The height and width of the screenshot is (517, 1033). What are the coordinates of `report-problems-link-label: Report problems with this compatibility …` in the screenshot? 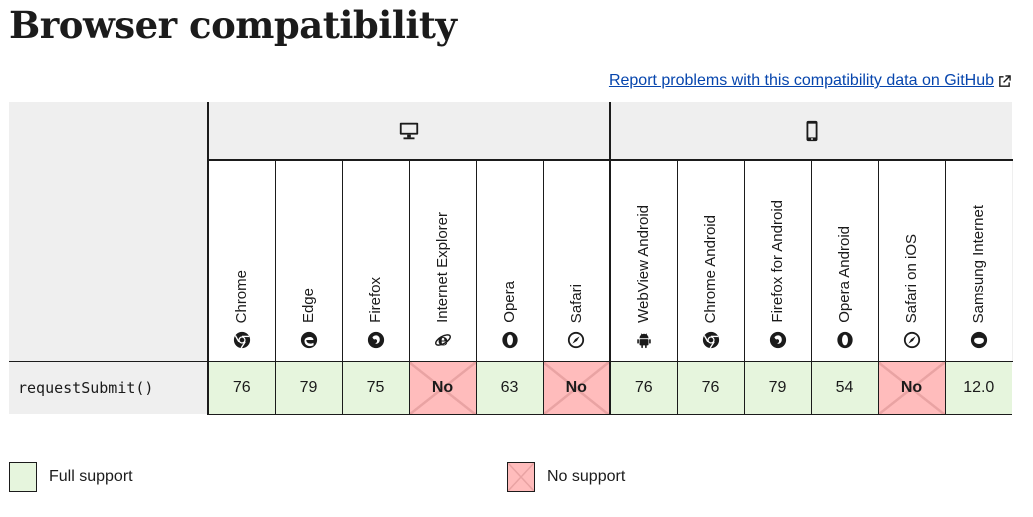 It's located at (801, 80).